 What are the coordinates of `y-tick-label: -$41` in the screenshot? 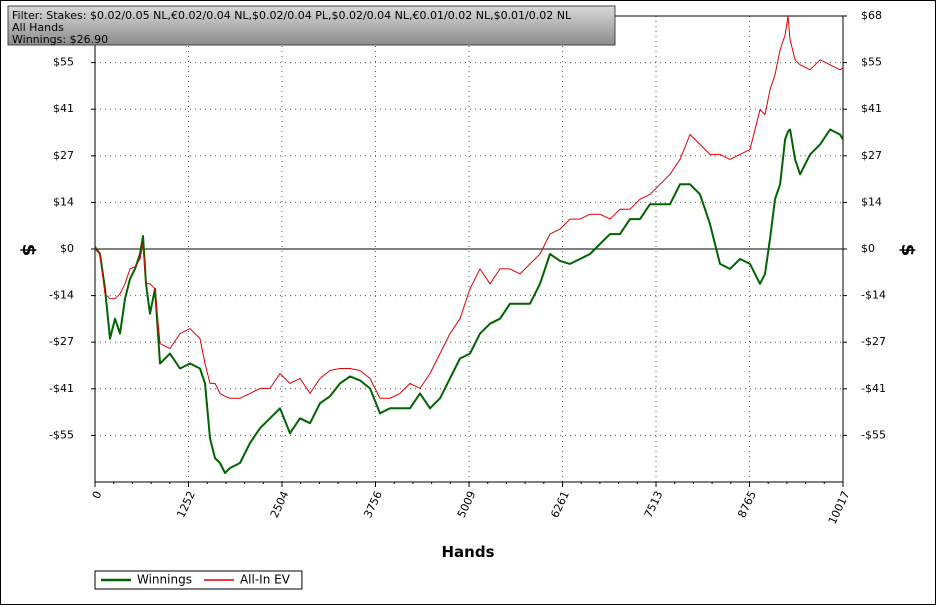 It's located at (61, 388).